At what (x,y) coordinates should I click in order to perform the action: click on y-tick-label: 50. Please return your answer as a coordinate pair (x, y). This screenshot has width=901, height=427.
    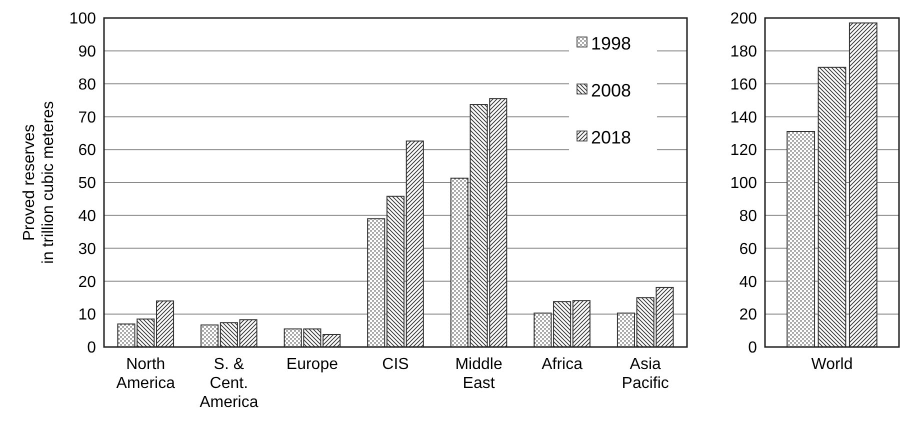
    Looking at the image, I should click on (87, 183).